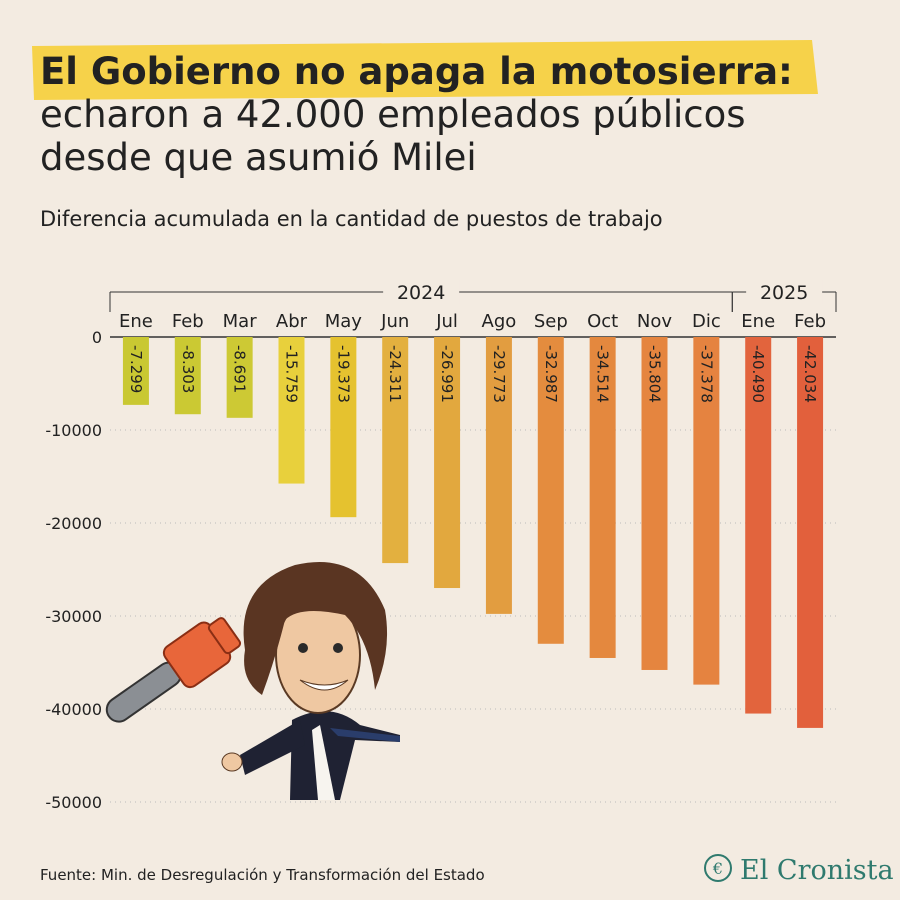  Describe the element at coordinates (343, 374) in the screenshot. I see `value-label: -19.373` at that location.